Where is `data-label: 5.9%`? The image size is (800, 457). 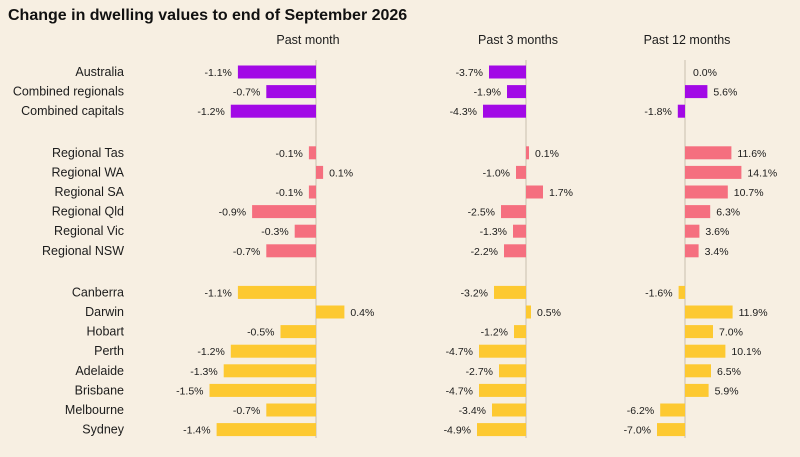
data-label: 5.9% is located at coordinates (727, 391).